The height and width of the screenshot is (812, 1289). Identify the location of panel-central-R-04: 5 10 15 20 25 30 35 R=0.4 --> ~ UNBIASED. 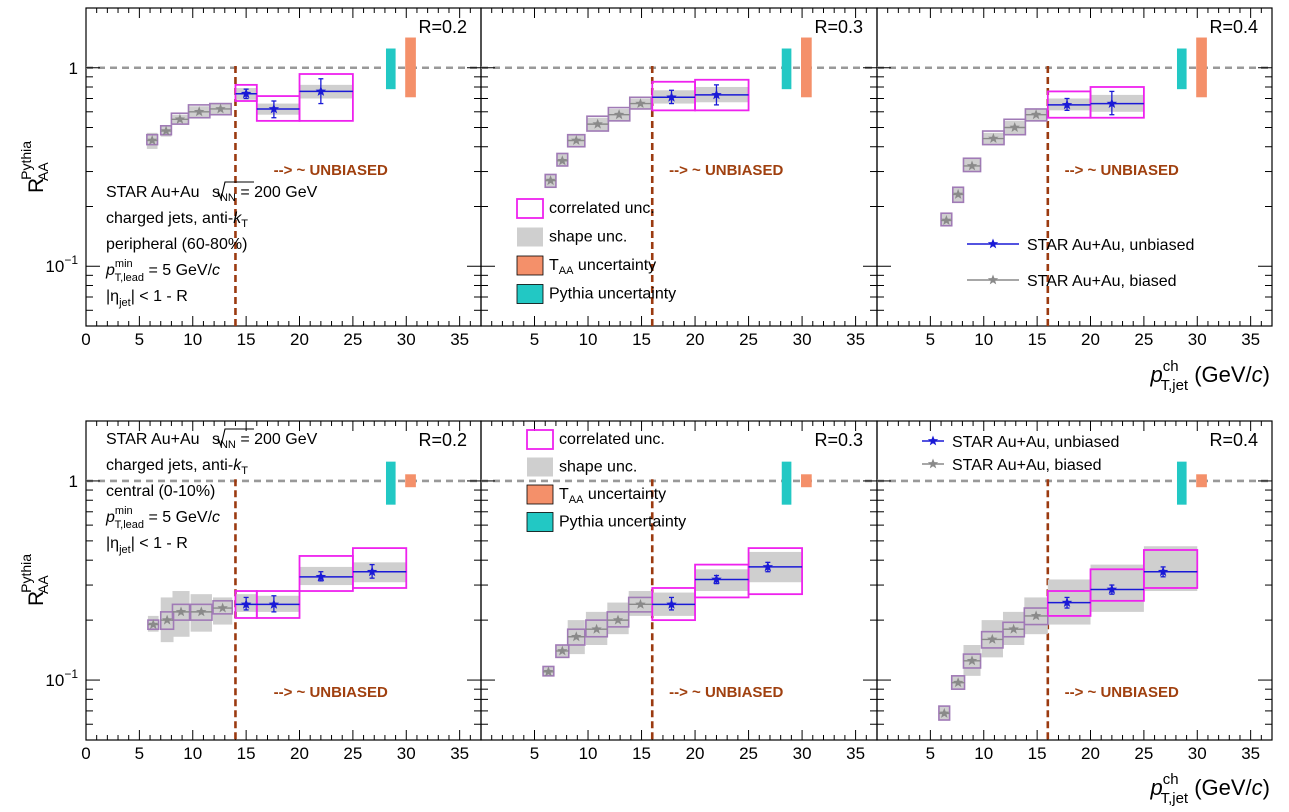
(1074, 591).